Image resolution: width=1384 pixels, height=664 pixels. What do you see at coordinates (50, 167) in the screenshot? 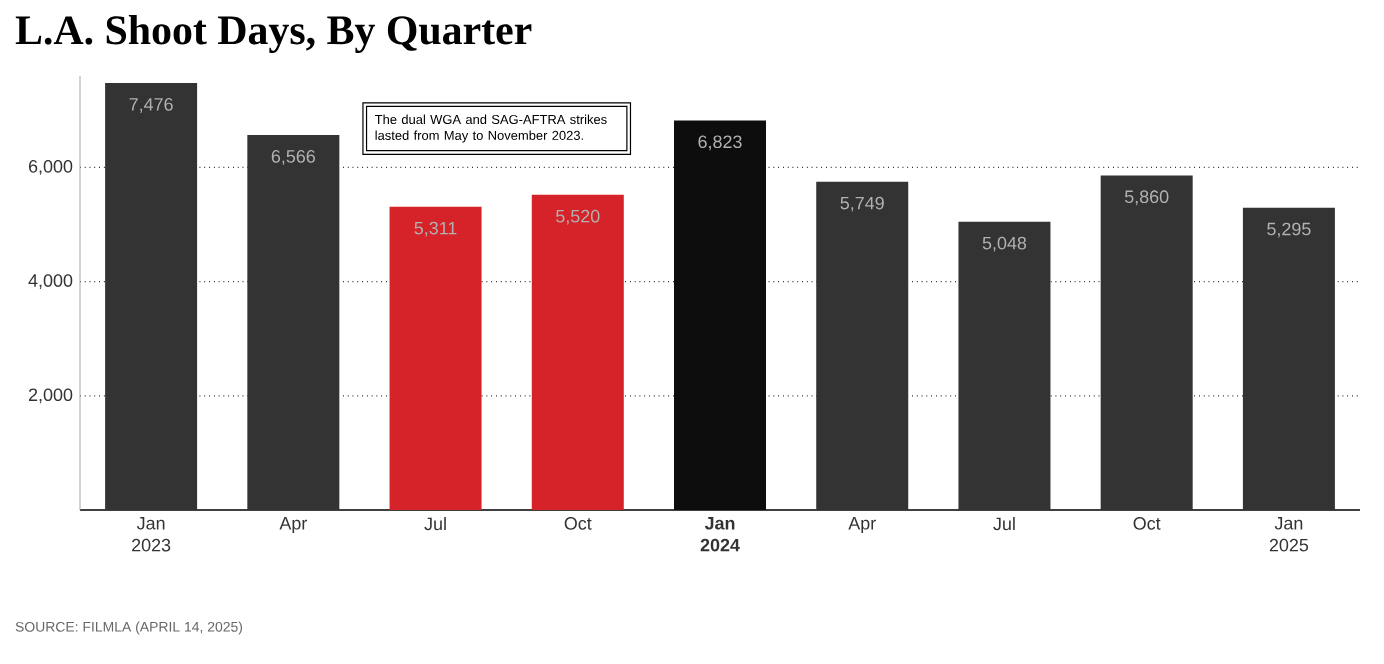
I see `y-tick-label: 6,000` at bounding box center [50, 167].